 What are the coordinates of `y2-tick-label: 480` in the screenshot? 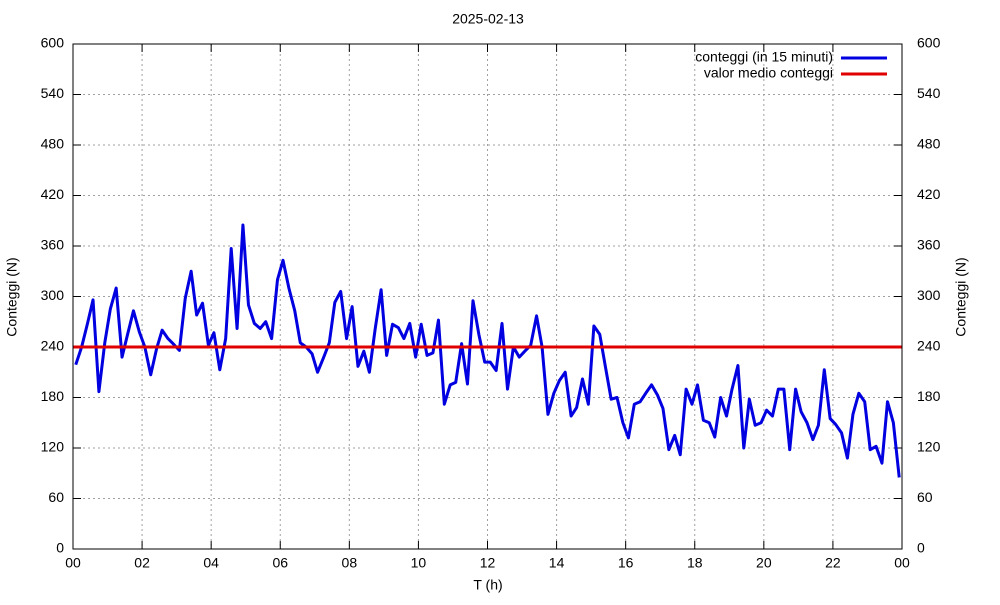 It's located at (929, 144).